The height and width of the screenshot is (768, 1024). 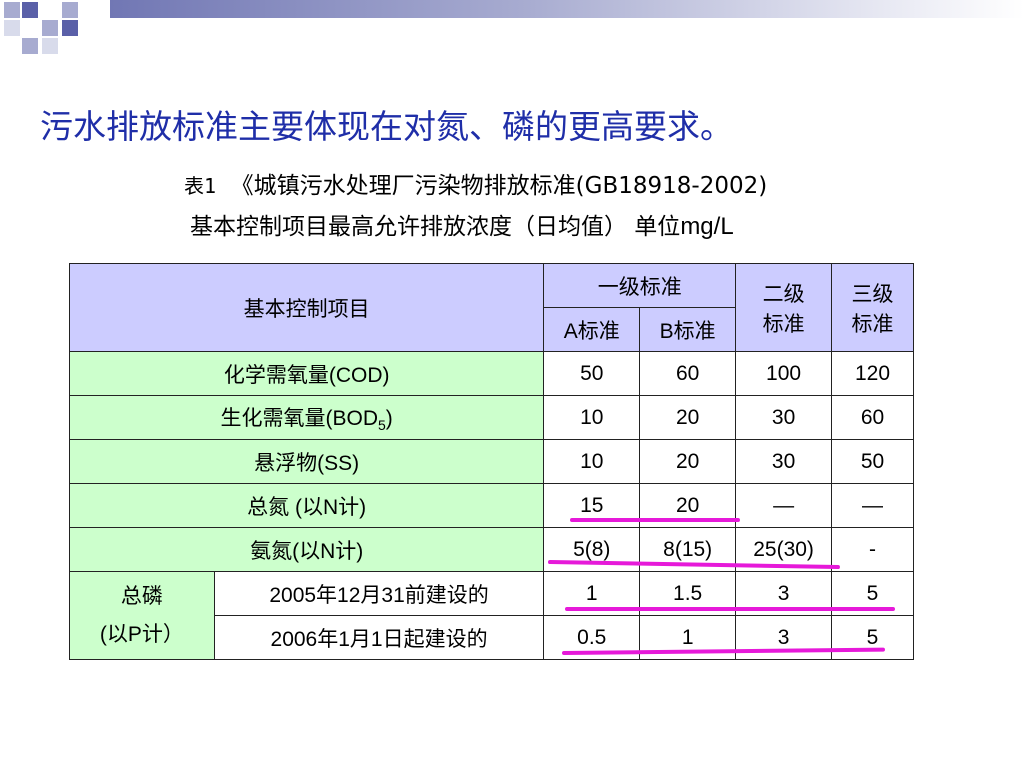 What do you see at coordinates (141, 596) in the screenshot?
I see `phosphorus-label-line1: 总磷` at bounding box center [141, 596].